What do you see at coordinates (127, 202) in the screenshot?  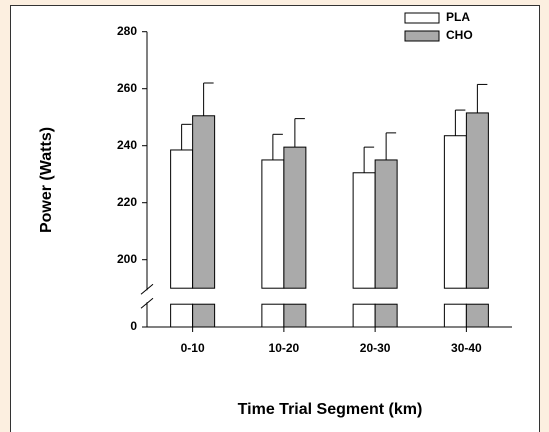 I see `y-tick-label: 220` at bounding box center [127, 202].